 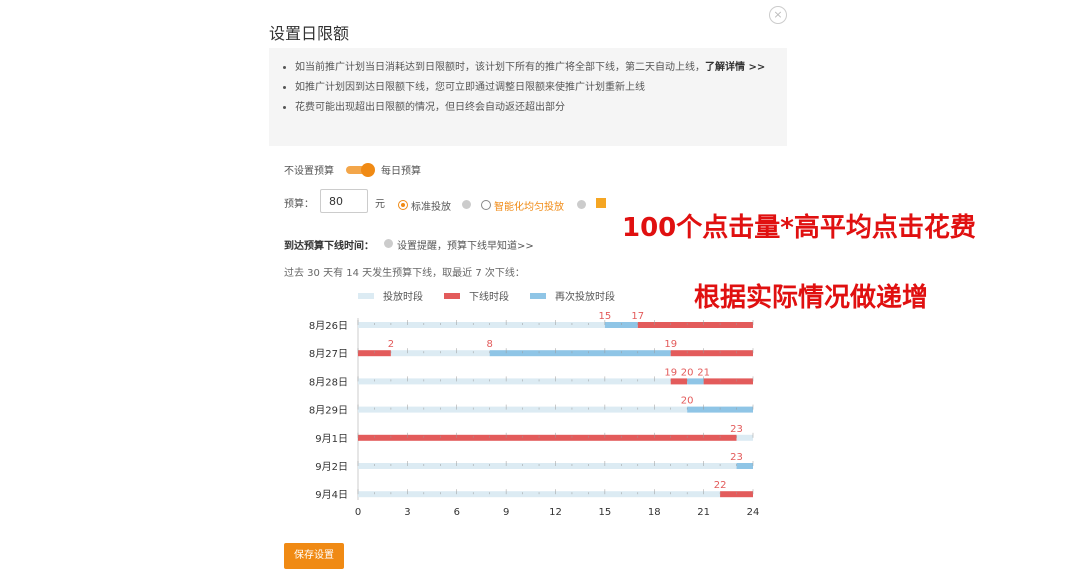 I want to click on annotation-1: 100个点击量*高平均点击花费, so click(x=799, y=228).